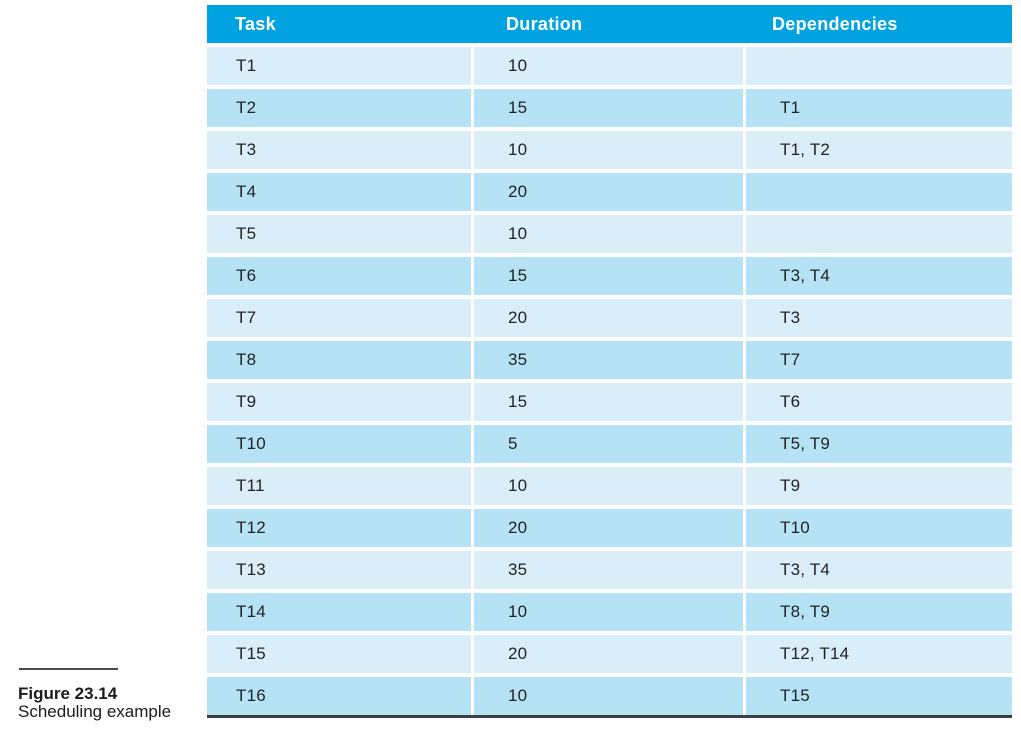 The image size is (1021, 734). What do you see at coordinates (339, 150) in the screenshot?
I see `task-cell: T3` at bounding box center [339, 150].